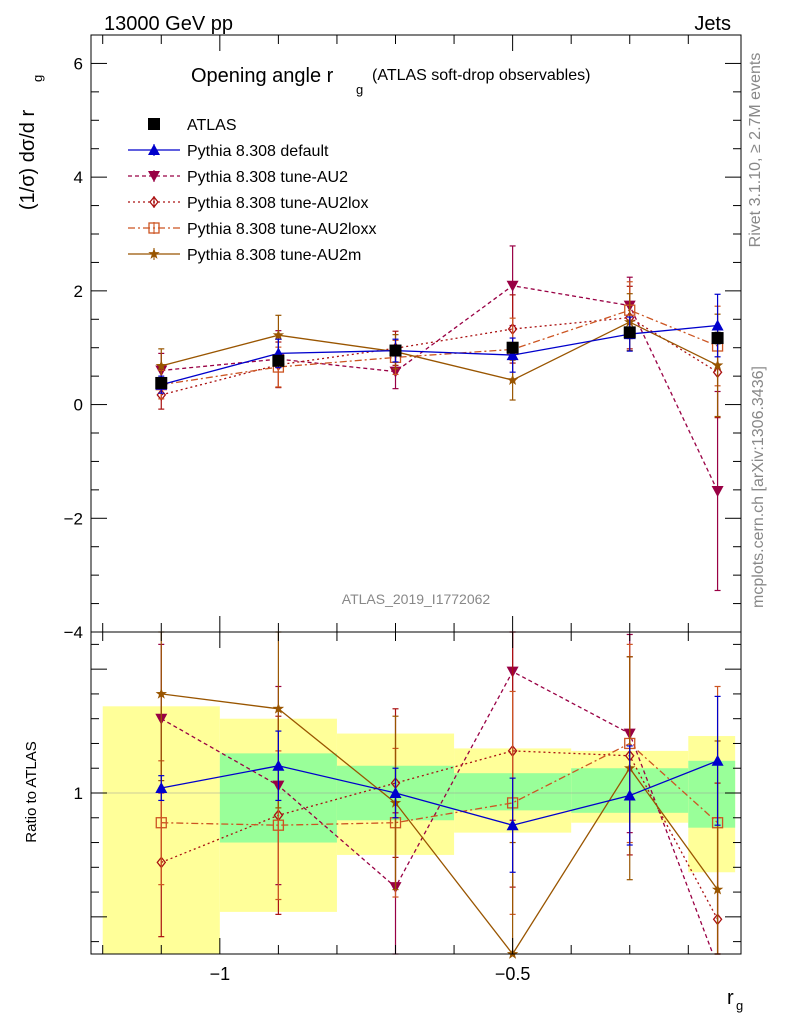 Image resolution: width=786 pixels, height=1024 pixels. What do you see at coordinates (481, 75) in the screenshot?
I see `plot-title-suffix: (ATLAS soft-drop observables)` at bounding box center [481, 75].